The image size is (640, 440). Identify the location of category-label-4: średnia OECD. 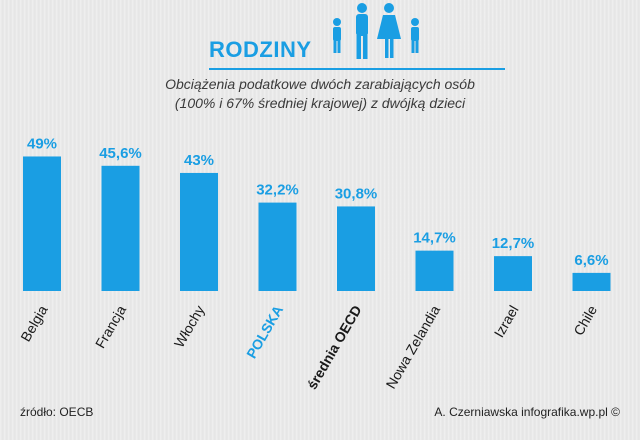
(334, 348).